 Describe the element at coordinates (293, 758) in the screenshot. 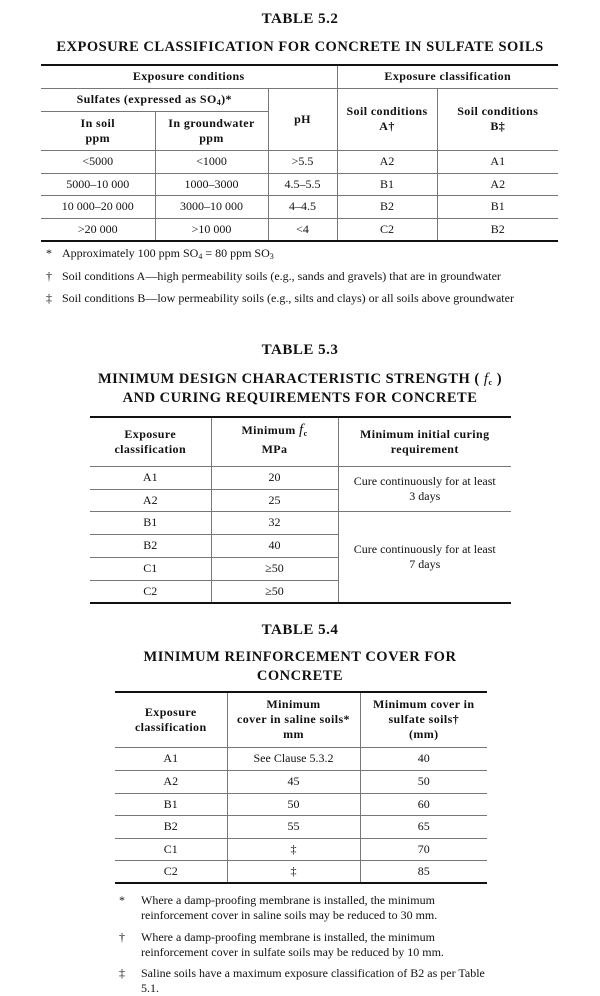

I see `cell: See Clause 5.3.2` at that location.